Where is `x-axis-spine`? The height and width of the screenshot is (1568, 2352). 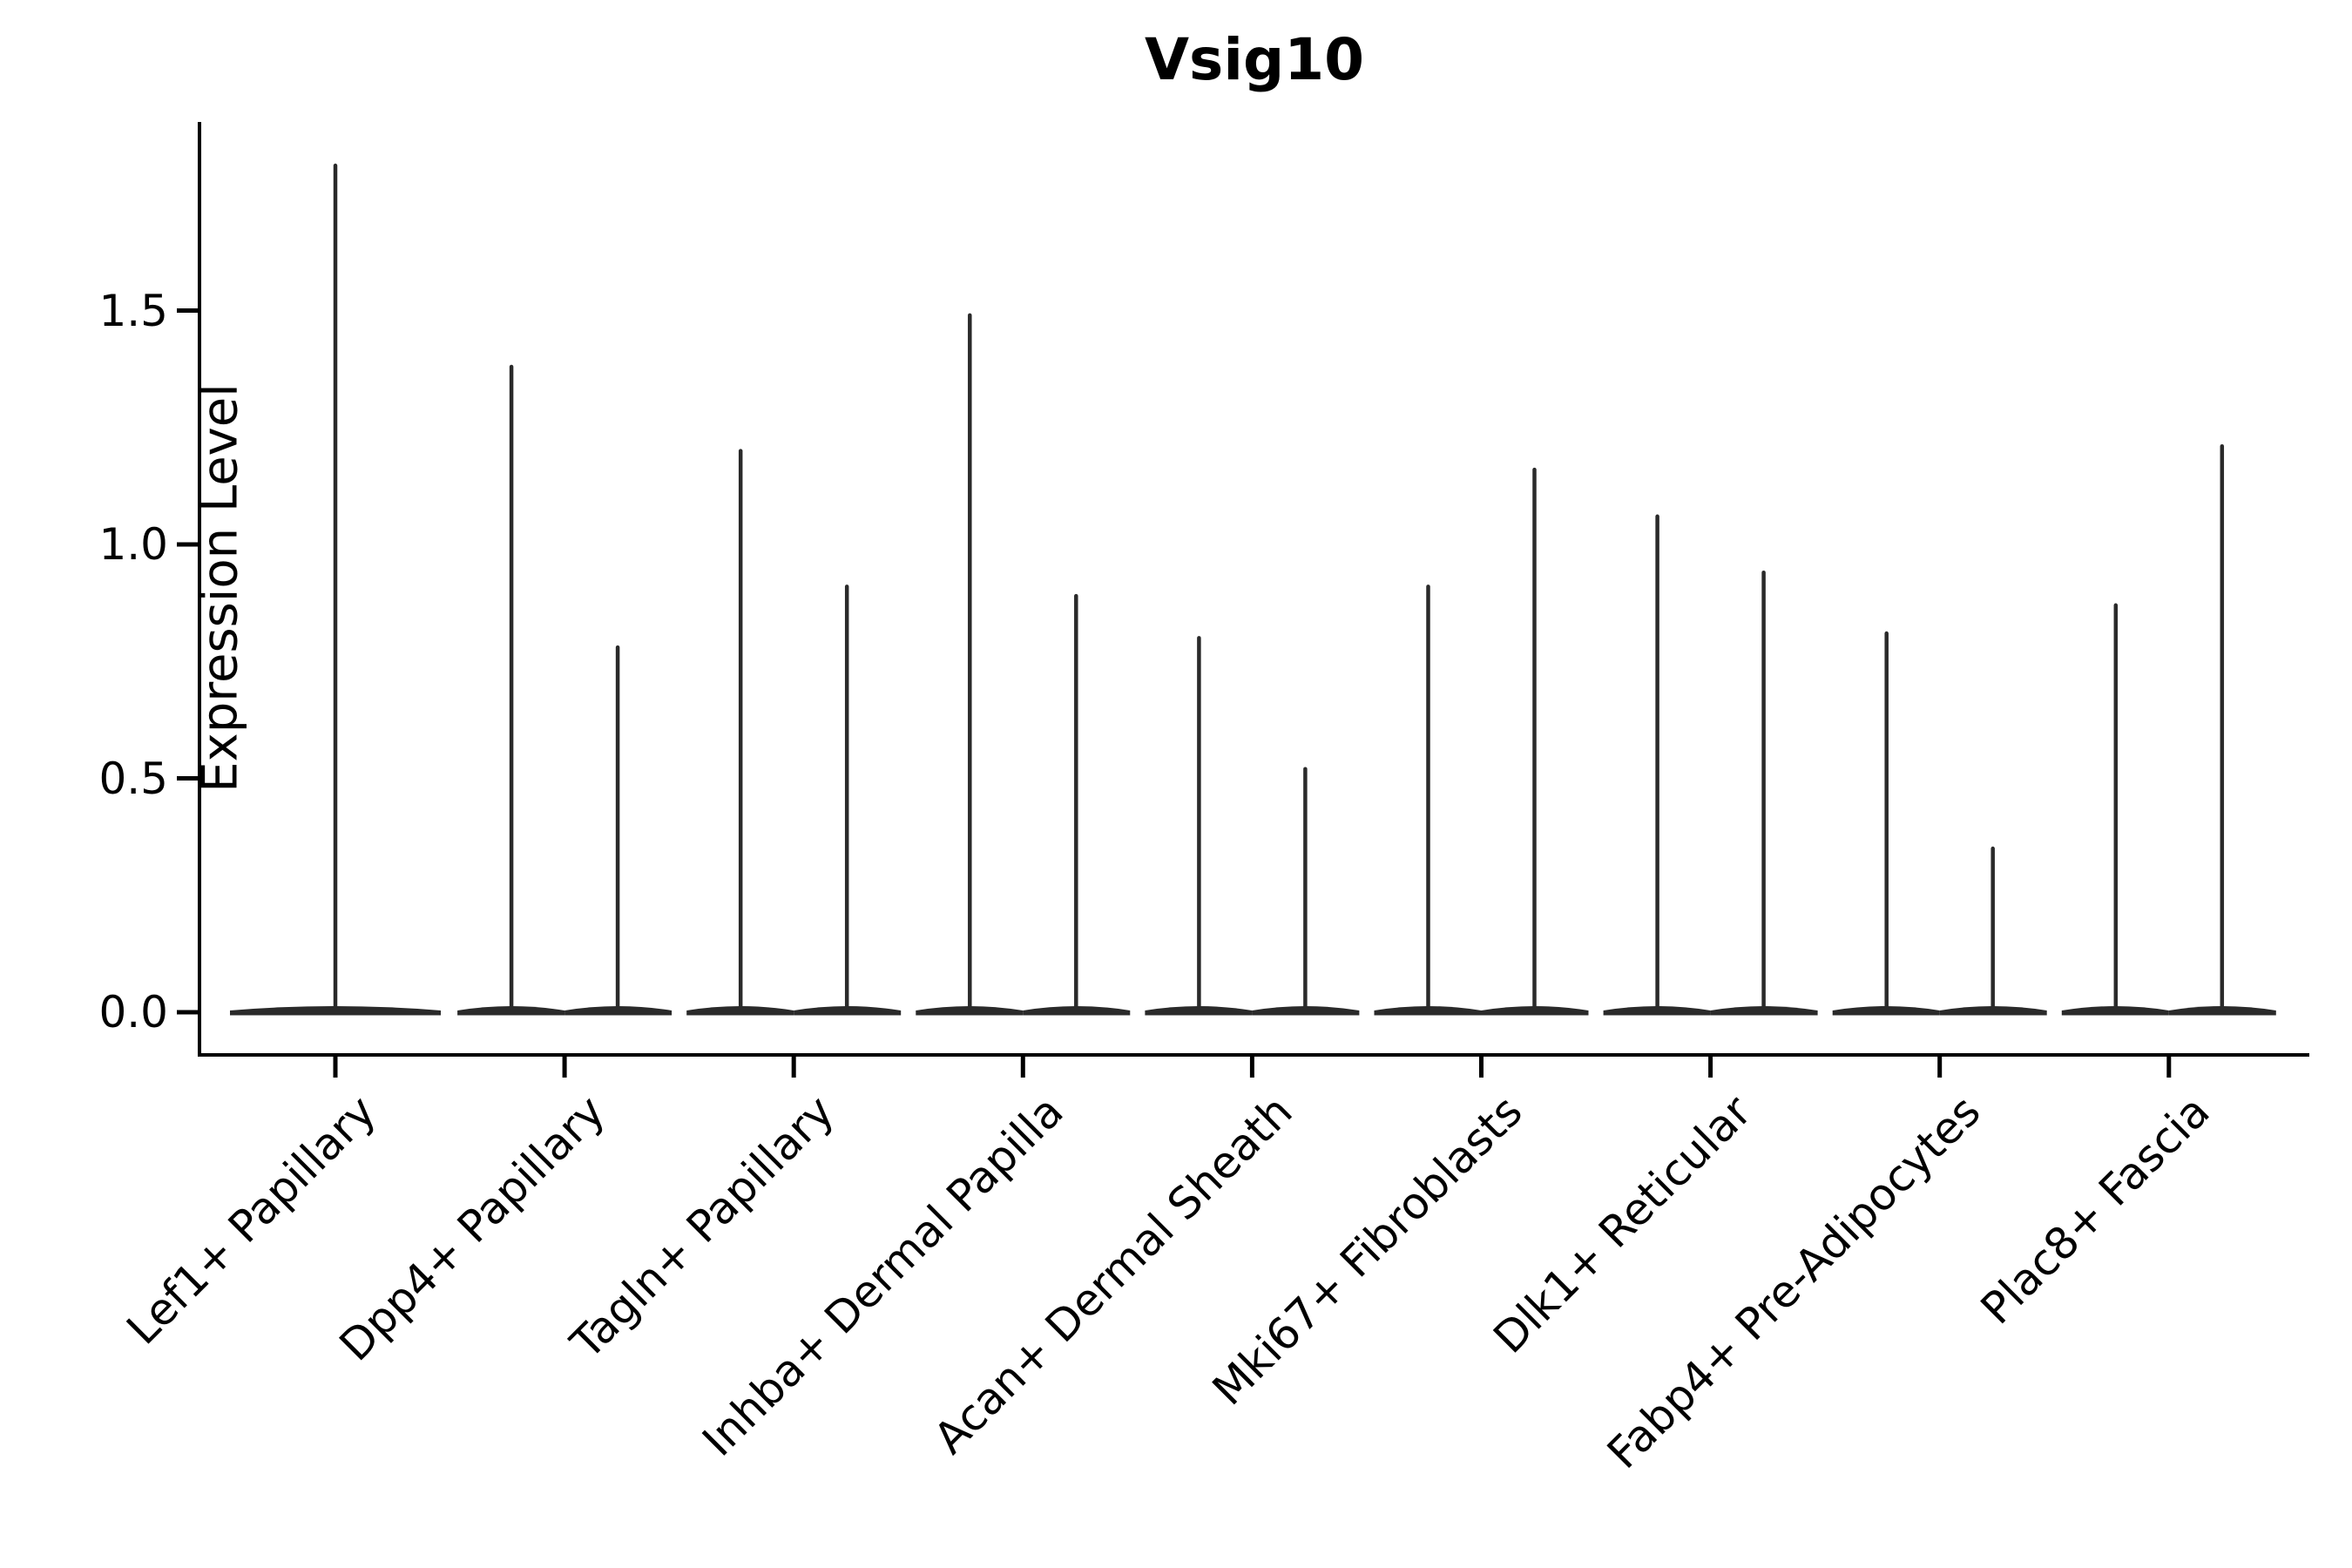
x-axis-spine is located at coordinates (1253, 1055).